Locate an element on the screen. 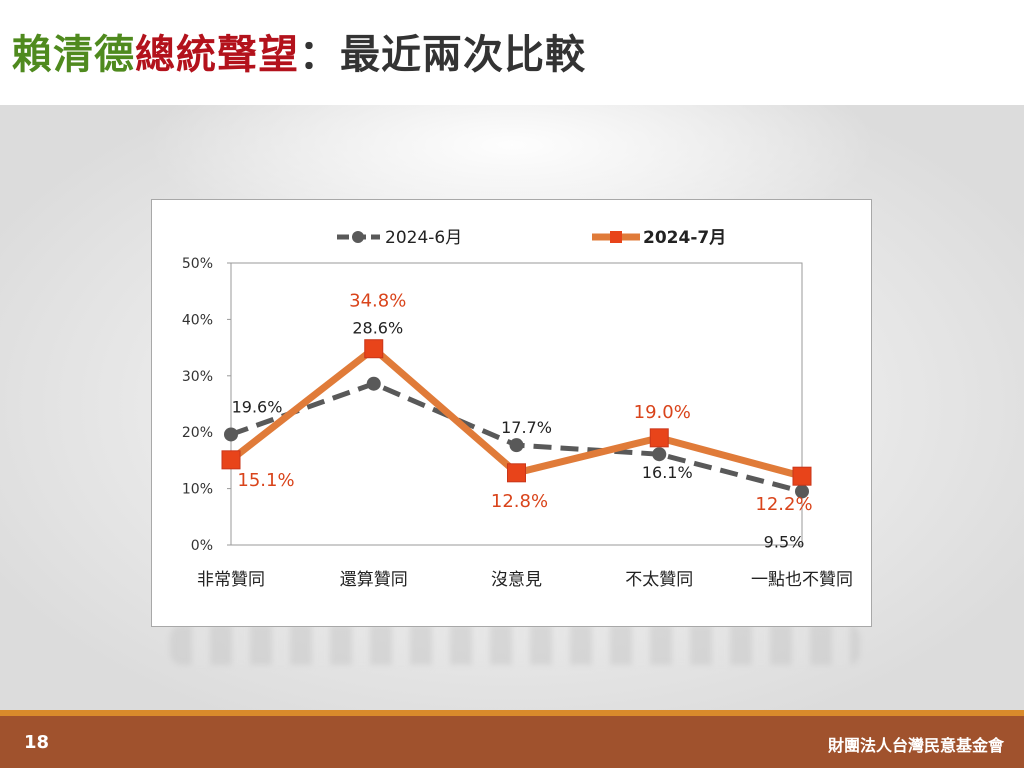 This screenshot has width=1024, height=768. legend-label-2024-6: 2024-6月 is located at coordinates (423, 238).